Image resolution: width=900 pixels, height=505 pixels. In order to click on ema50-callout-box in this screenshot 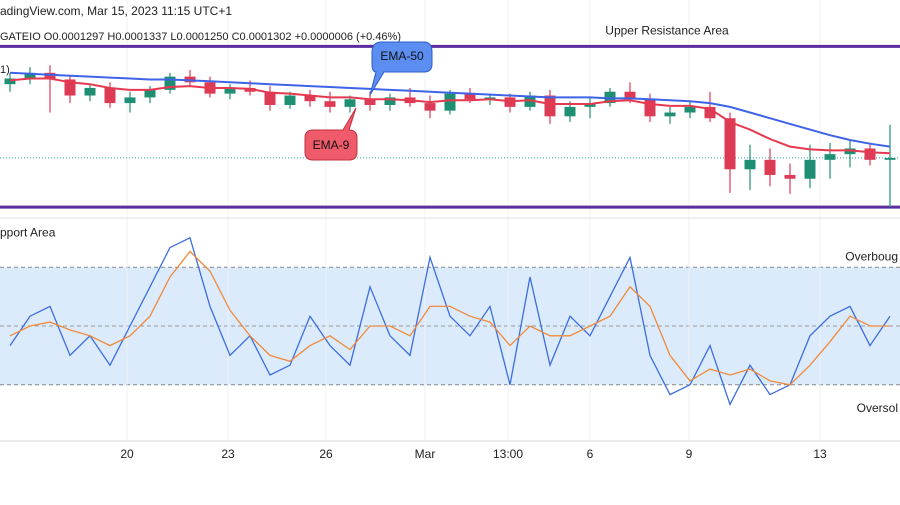, I will do `click(401, 68)`.